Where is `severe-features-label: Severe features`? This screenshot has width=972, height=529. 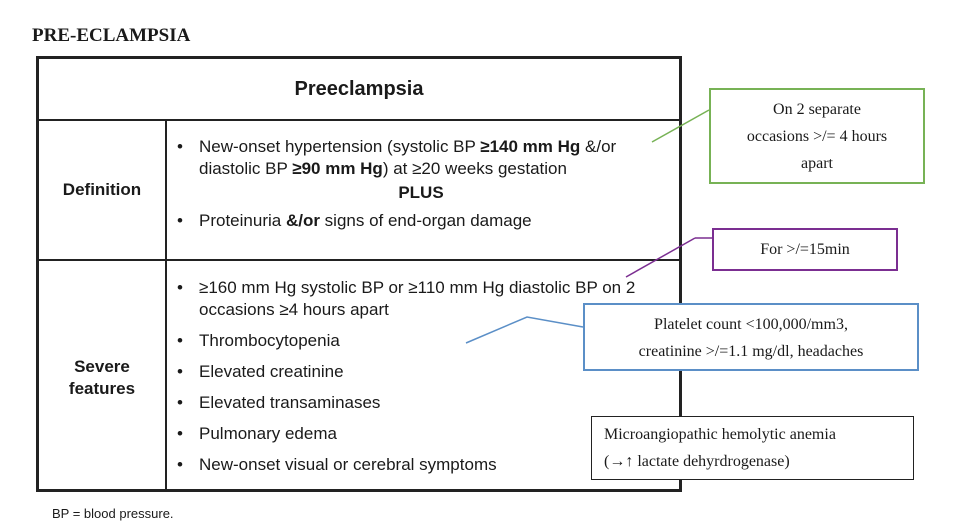
severe-features-label: Severe features is located at coordinates (102, 378).